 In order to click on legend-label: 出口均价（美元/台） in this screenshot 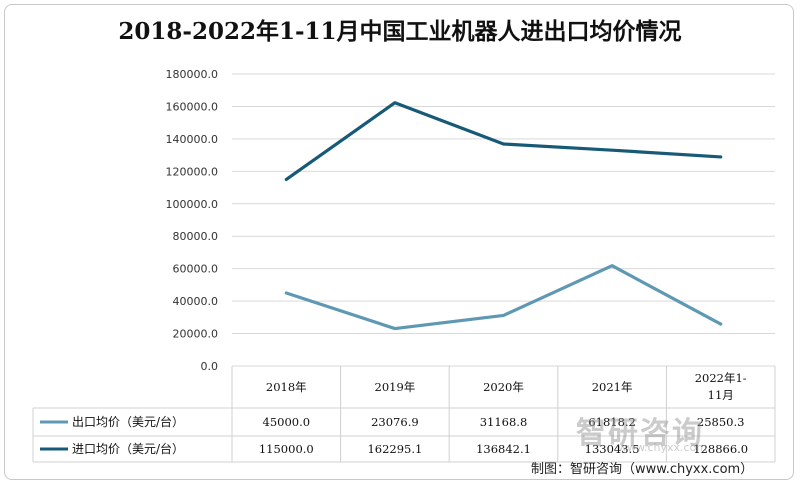, I will do `click(128, 421)`.